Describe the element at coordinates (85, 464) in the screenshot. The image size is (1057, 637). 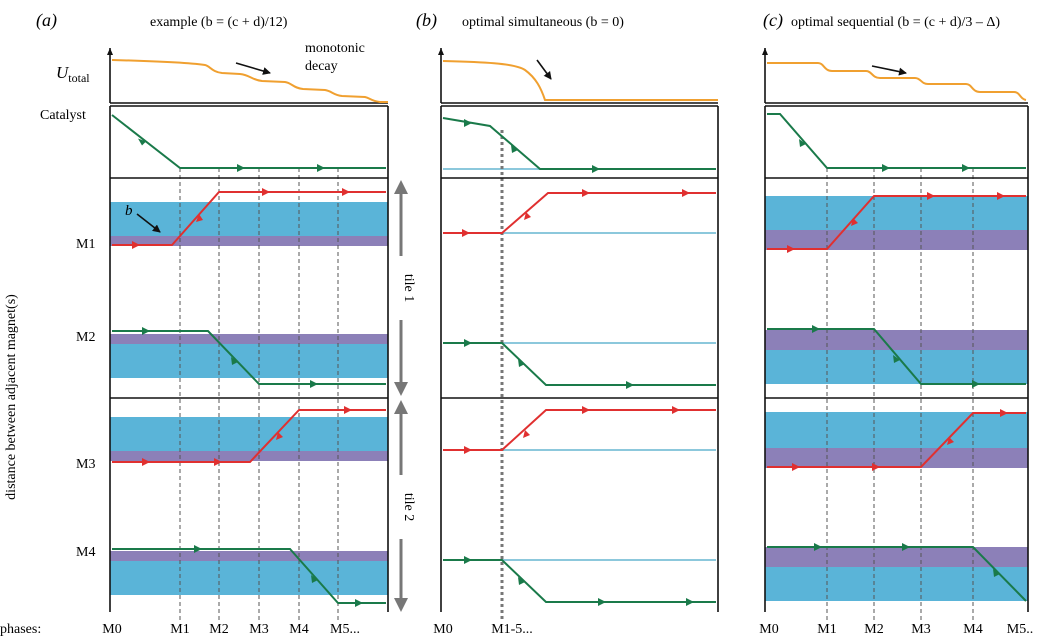
I see `row-label-m3: M3` at that location.